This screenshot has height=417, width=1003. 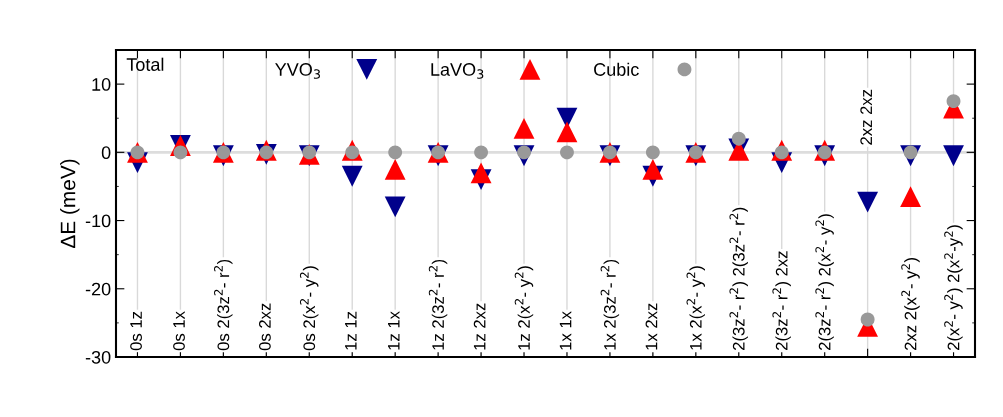 I want to click on x-tick-label: 1z 2xz, so click(x=479, y=326).